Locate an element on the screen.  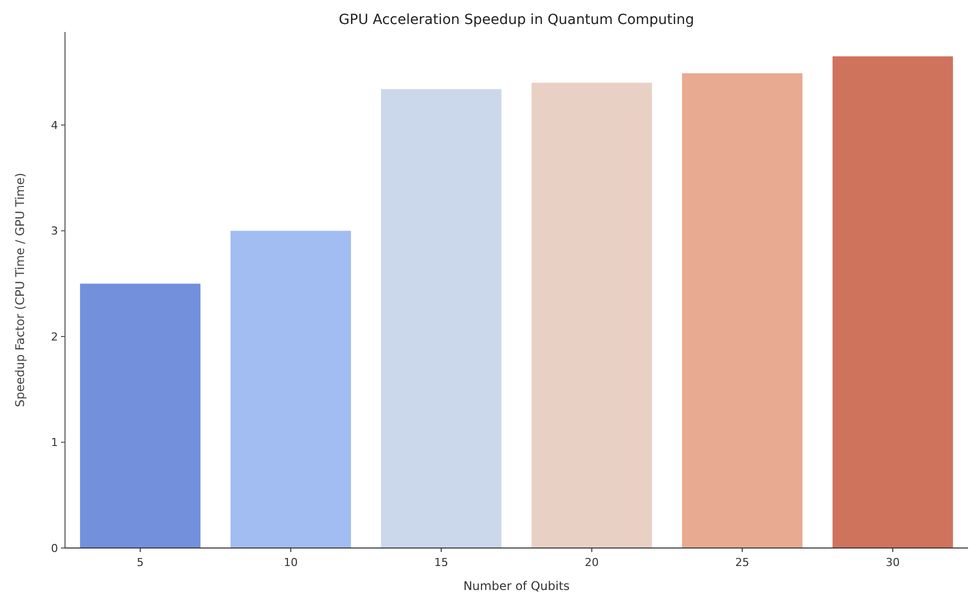
y-axis-title: Speedup Factor (CPU Time / GPU Time) is located at coordinates (20, 290).